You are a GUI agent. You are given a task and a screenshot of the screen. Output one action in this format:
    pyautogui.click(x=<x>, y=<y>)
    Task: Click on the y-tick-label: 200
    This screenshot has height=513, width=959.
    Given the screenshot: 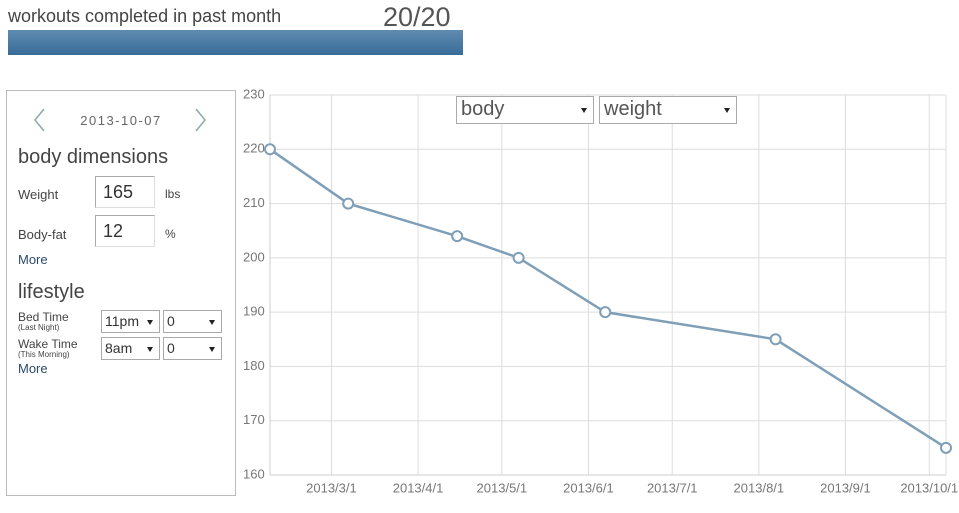 What is the action you would take?
    pyautogui.click(x=254, y=256)
    